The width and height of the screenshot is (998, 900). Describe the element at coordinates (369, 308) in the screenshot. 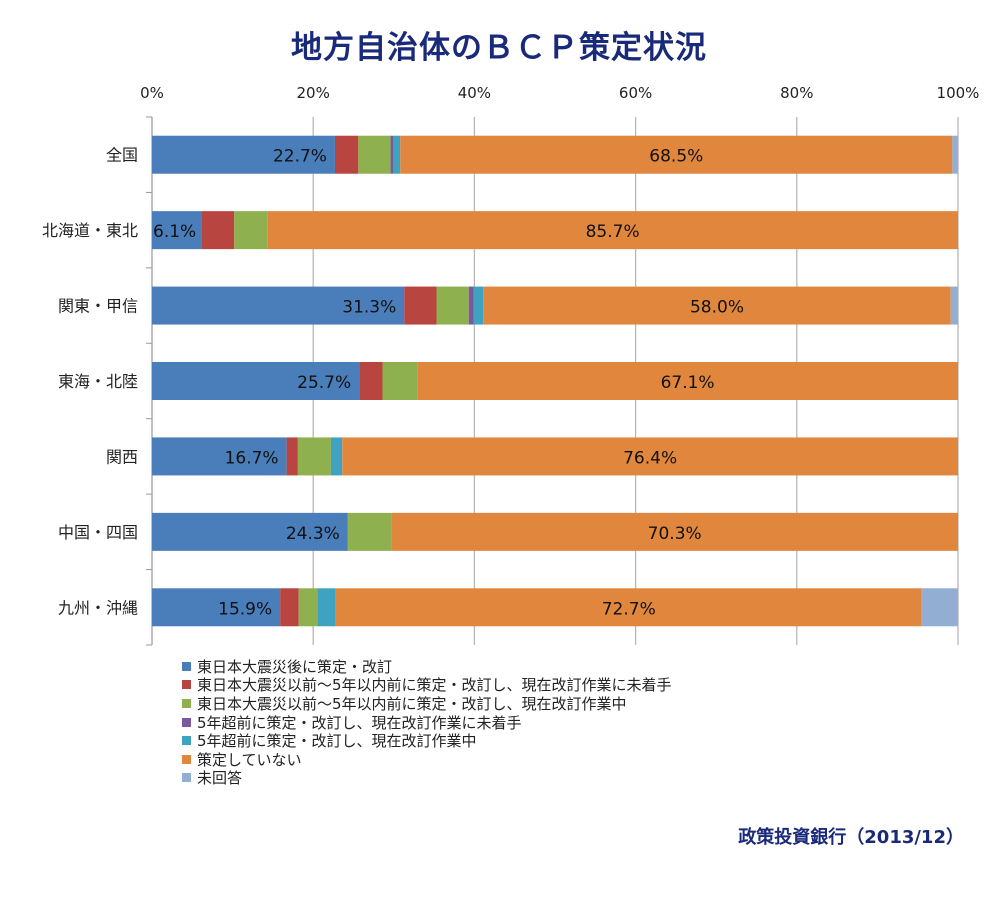

I see `data-label: 31.3%` at that location.